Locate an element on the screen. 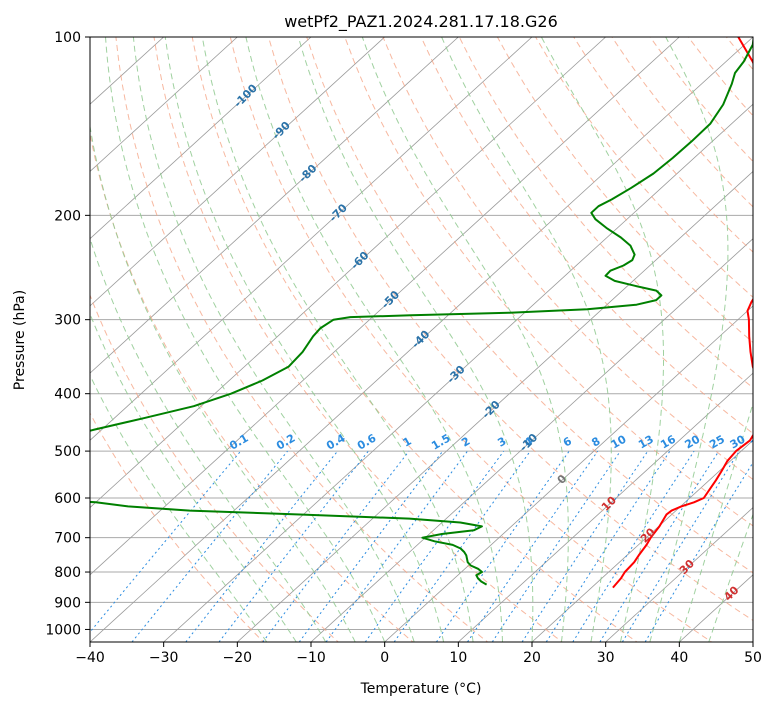 This screenshot has height=708, width=775. x-tick-label: 30 is located at coordinates (606, 658).